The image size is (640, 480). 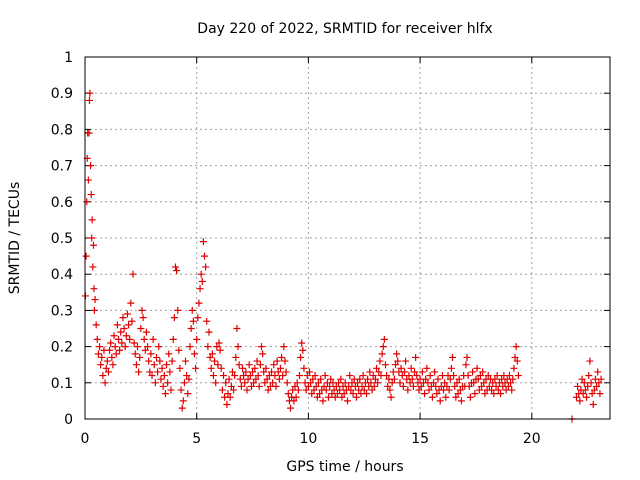 I want to click on x-tick-label: 5, so click(x=196, y=439).